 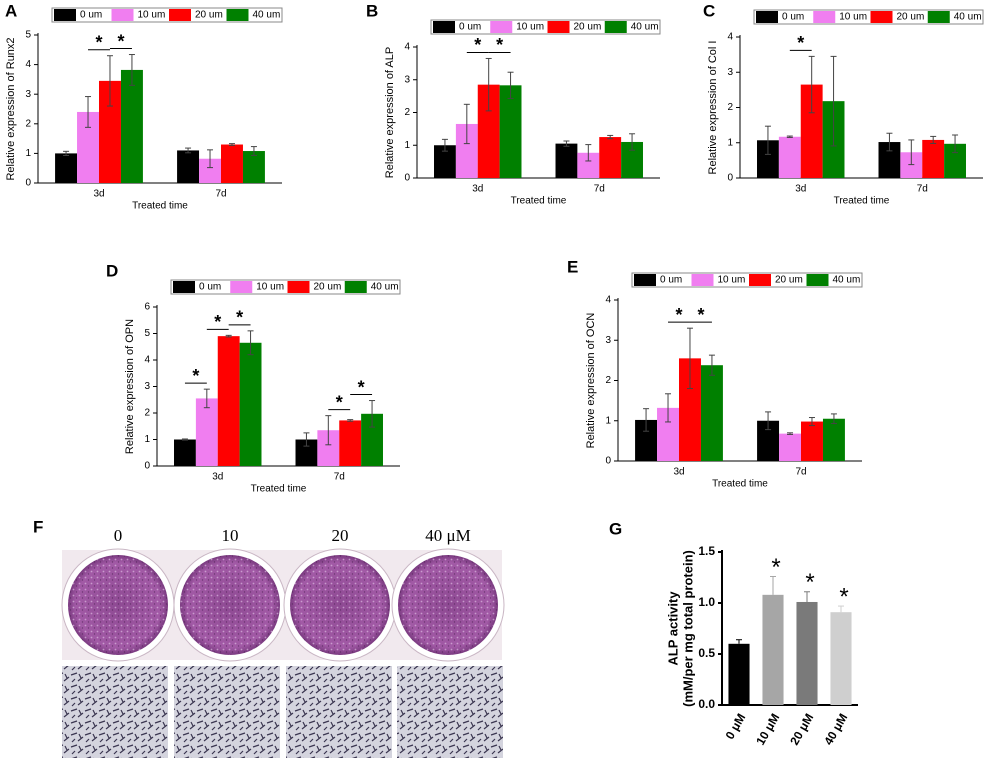 What do you see at coordinates (672, 628) in the screenshot?
I see `y-axis-label: ALP activity` at bounding box center [672, 628].